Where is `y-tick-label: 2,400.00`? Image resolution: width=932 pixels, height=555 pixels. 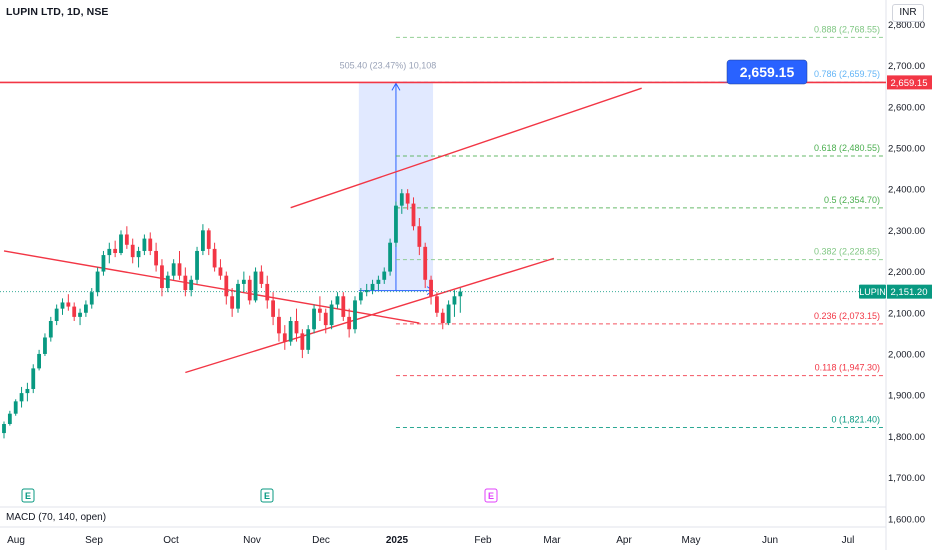
y-tick-label: 2,400.00 is located at coordinates (906, 190).